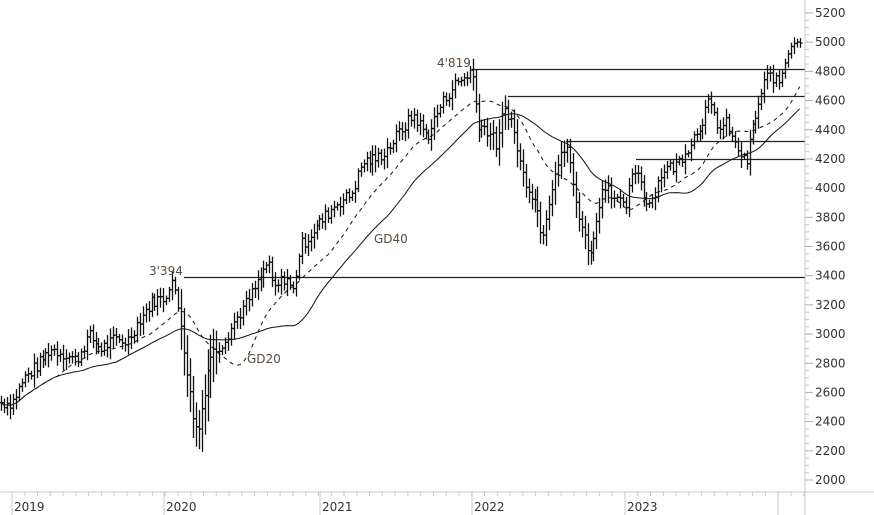  I want to click on y-tick-label: 4800, so click(830, 71).